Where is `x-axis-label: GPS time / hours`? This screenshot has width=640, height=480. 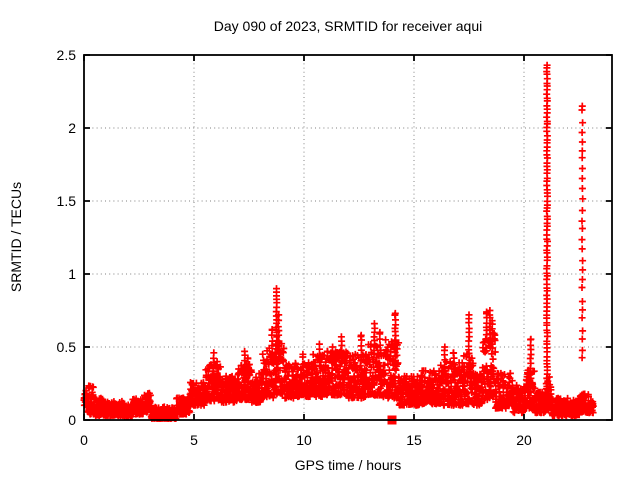 x-axis-label: GPS time / hours is located at coordinates (348, 465).